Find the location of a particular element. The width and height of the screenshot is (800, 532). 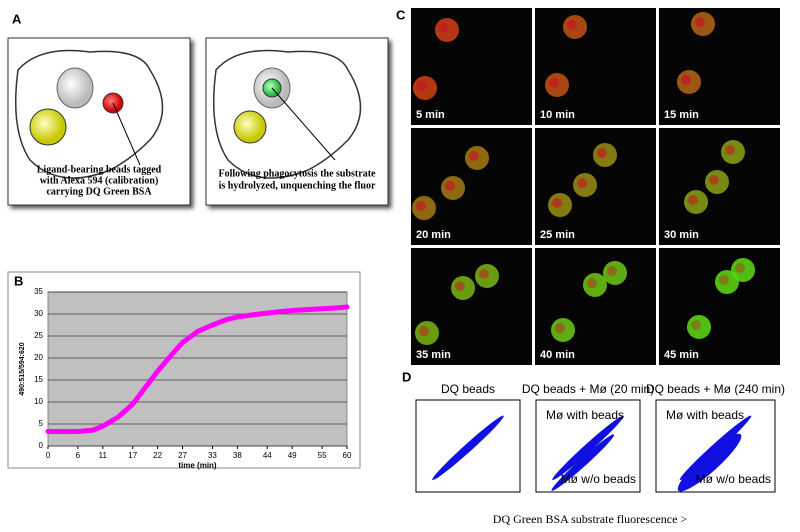

x-tick-label: 44 is located at coordinates (267, 455).